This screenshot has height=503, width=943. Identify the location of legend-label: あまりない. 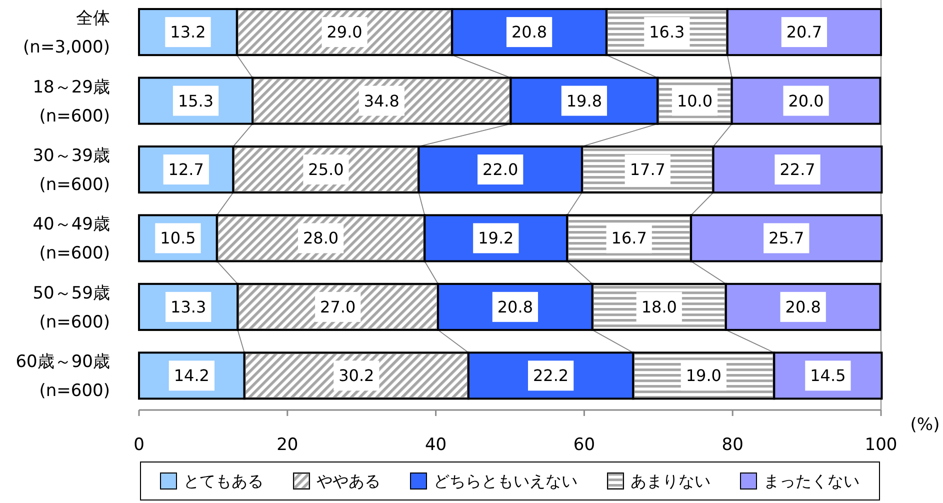
(670, 481).